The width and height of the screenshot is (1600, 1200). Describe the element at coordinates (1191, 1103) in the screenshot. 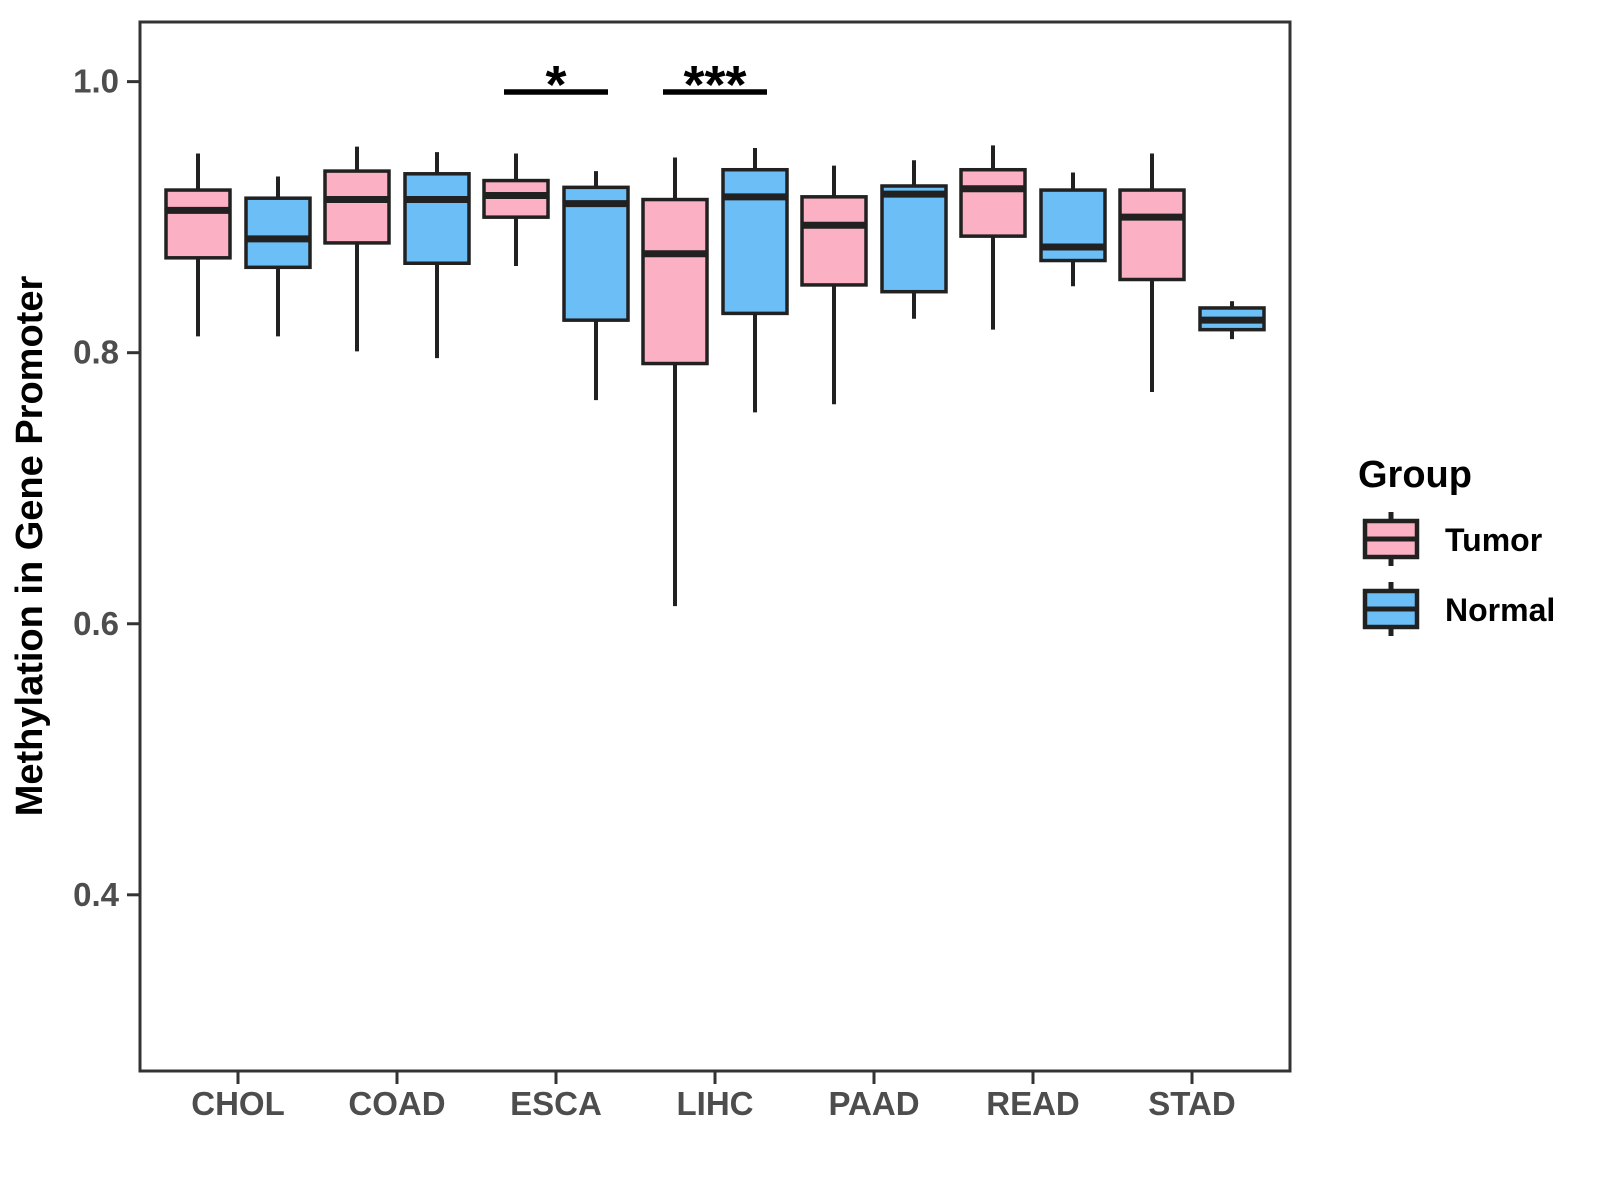

I see `x-tick-label-STAD: STAD` at that location.